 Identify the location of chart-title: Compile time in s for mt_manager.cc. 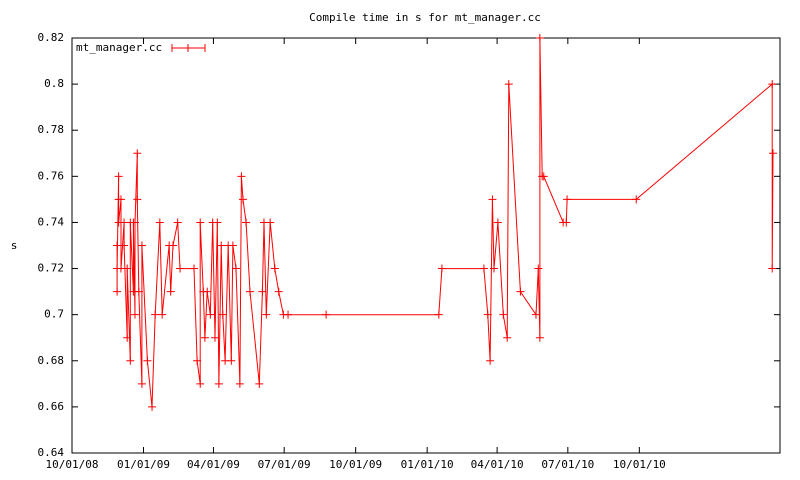
(425, 17).